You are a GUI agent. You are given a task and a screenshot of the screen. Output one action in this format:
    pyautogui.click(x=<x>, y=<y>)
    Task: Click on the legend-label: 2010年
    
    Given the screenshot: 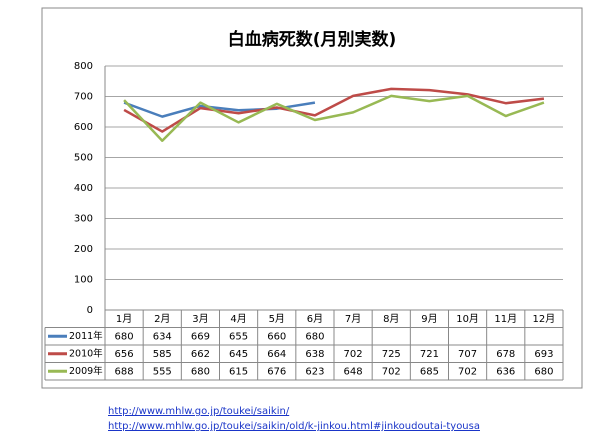 What is the action you would take?
    pyautogui.click(x=86, y=353)
    